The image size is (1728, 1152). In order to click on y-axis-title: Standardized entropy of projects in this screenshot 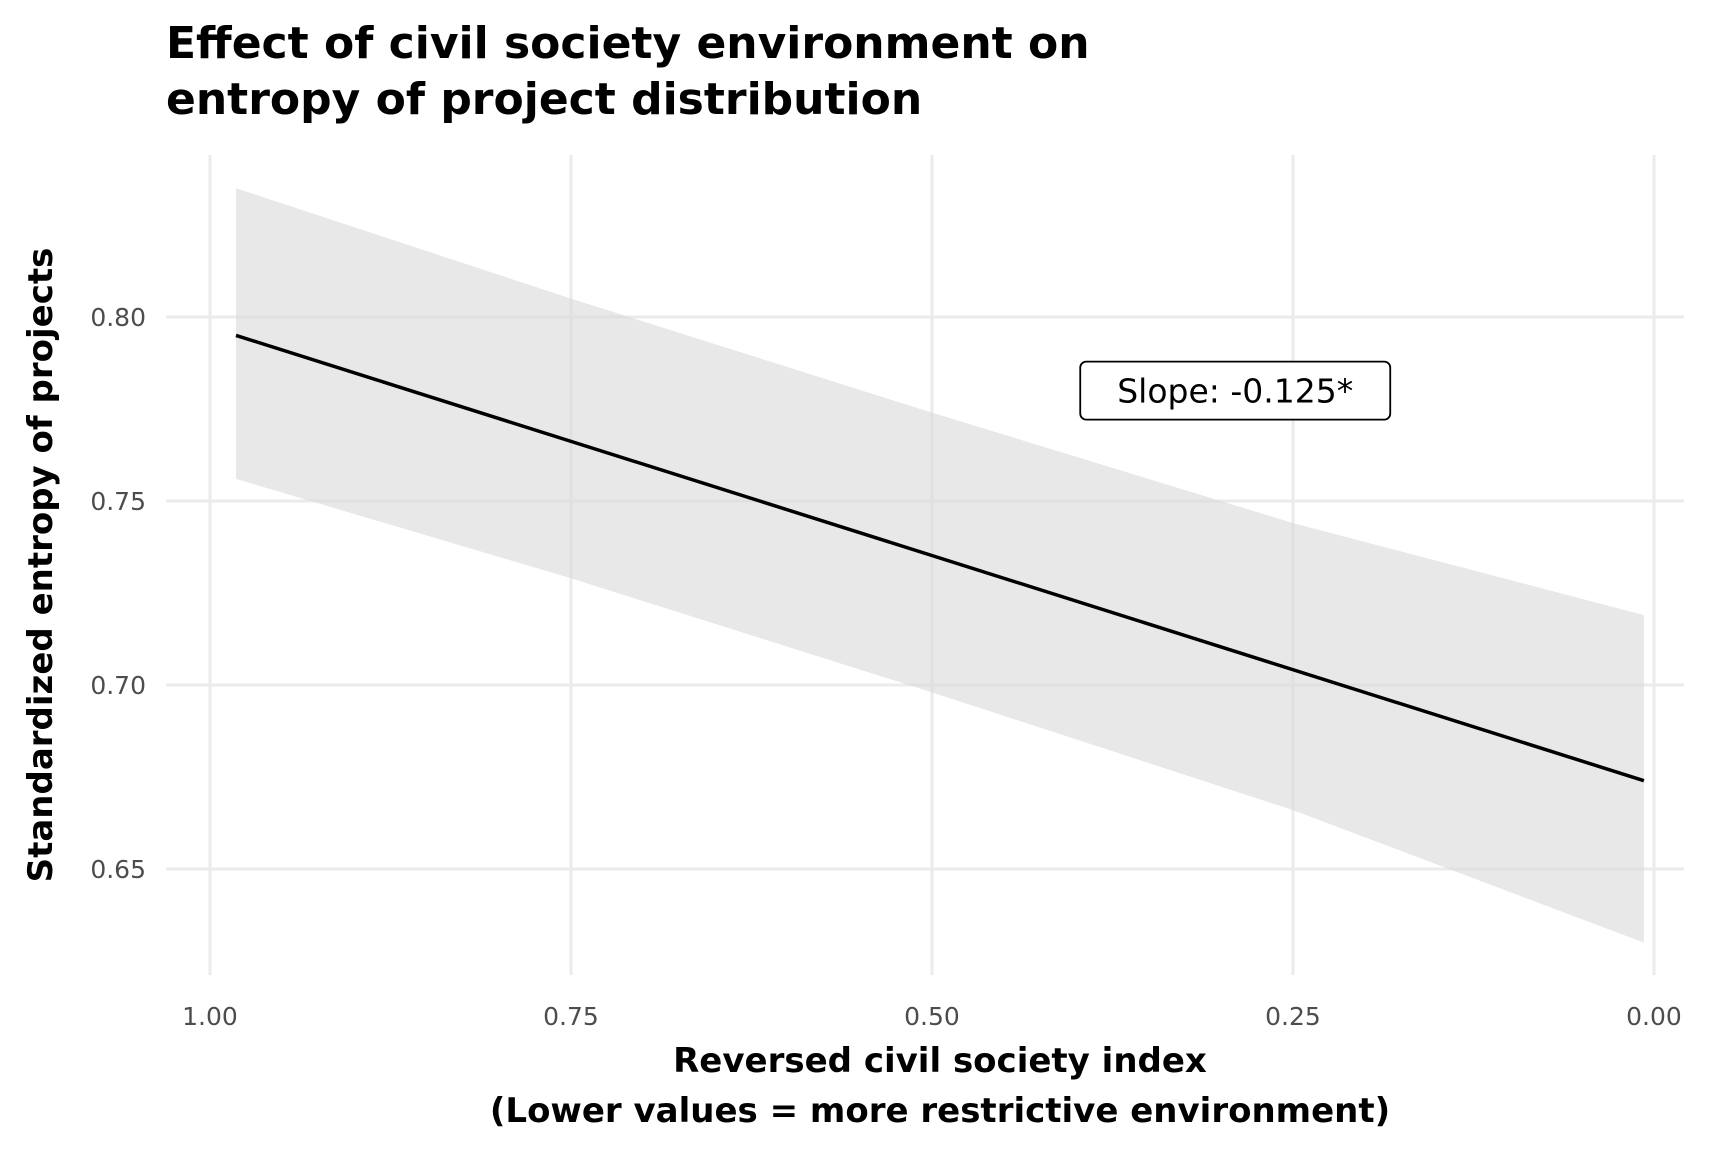, I will do `click(41, 565)`.